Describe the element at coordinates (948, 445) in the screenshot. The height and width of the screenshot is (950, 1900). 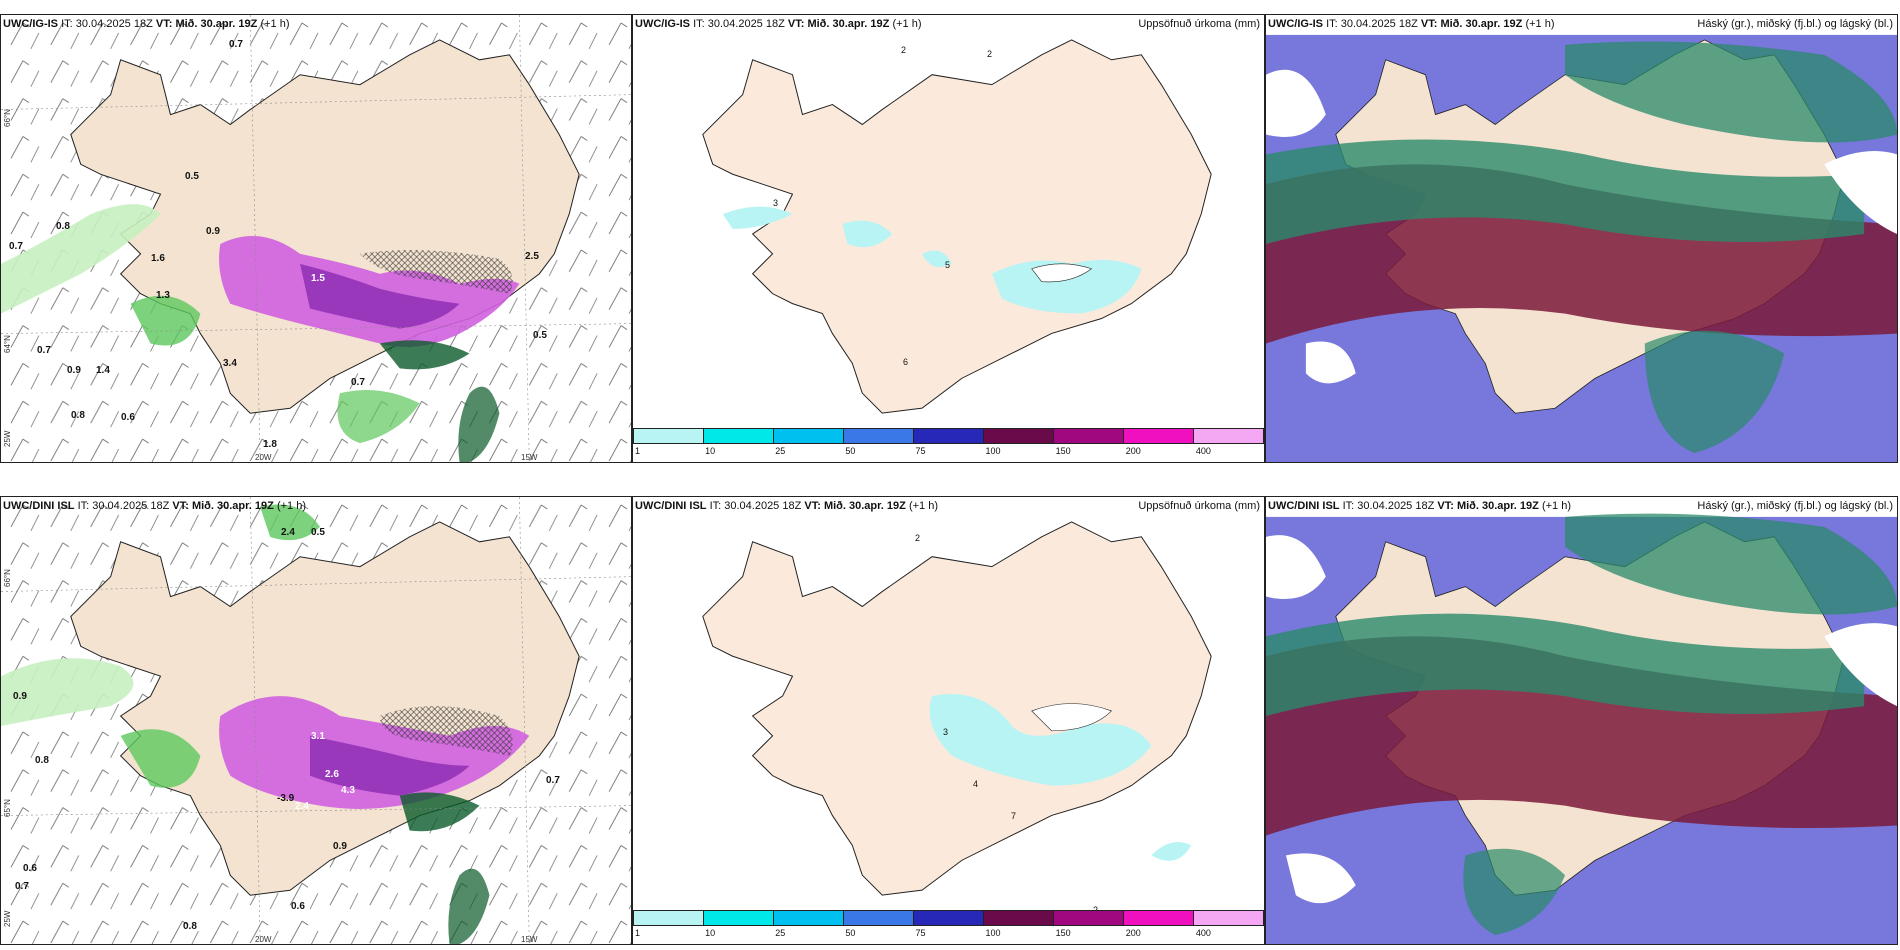
I see `precip-legend: 1 10 25 50 75 100 150 200 400` at that location.